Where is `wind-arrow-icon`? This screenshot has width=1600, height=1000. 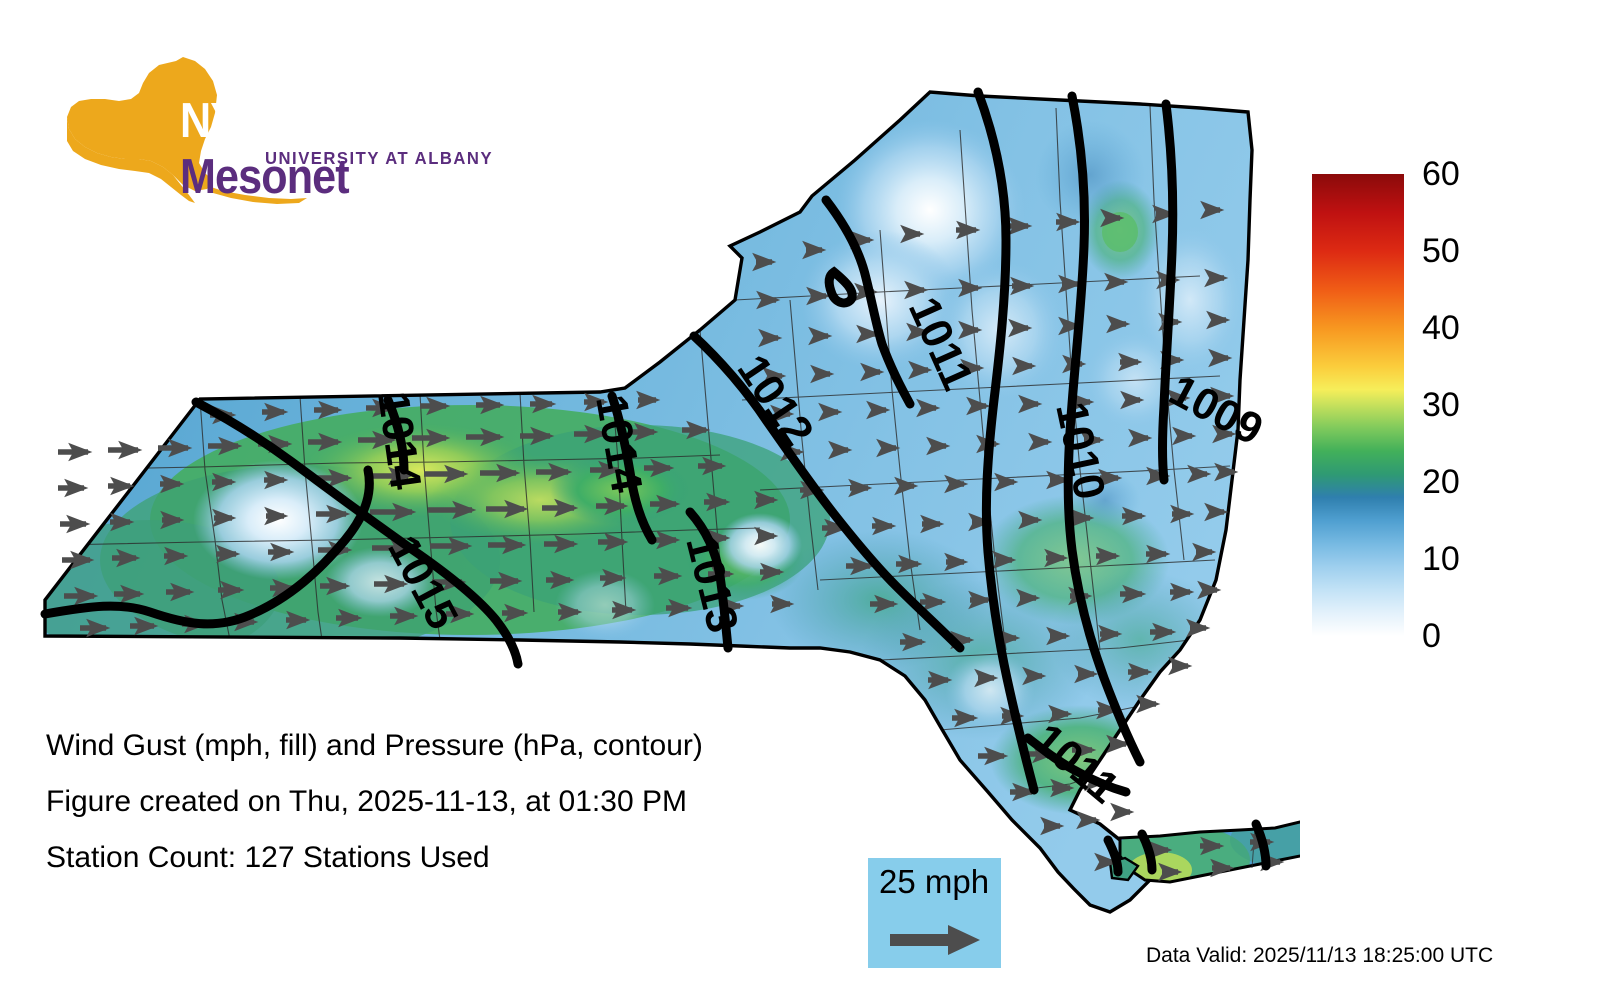 wind-arrow-icon is located at coordinates (935, 940).